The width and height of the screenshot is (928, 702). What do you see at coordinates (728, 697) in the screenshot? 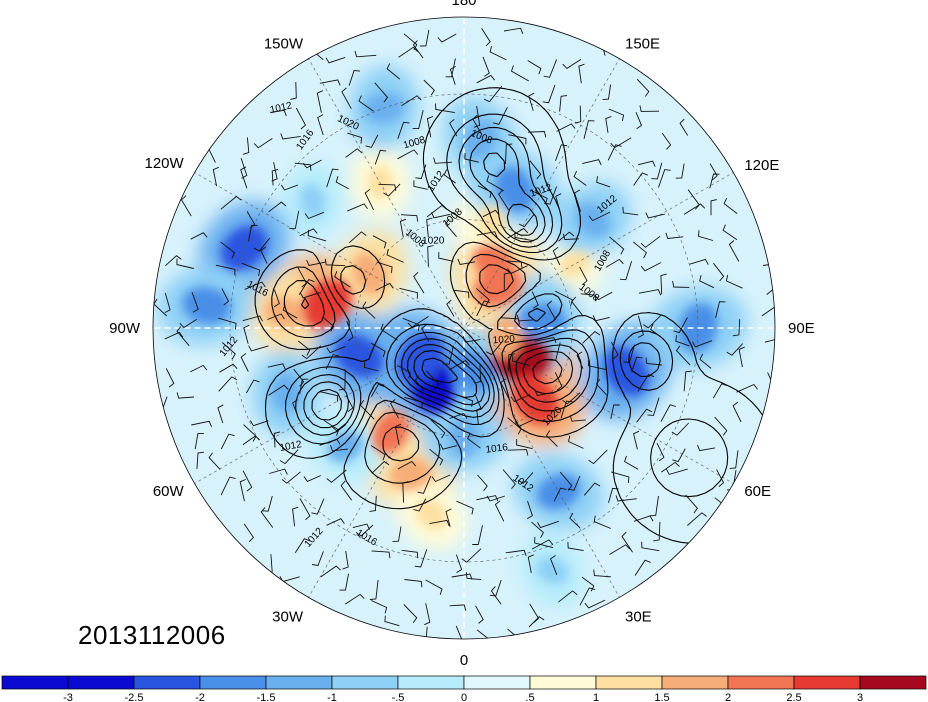
I see `colorbar-tick-label: 2` at bounding box center [728, 697].